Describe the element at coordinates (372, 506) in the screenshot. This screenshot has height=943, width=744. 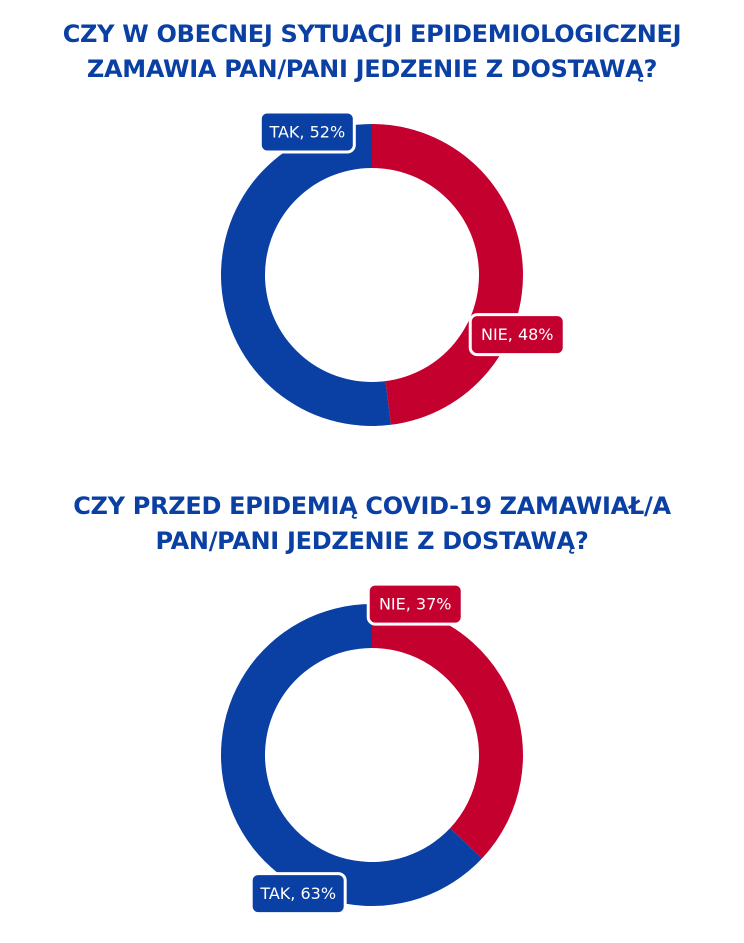
I see `chart-2-title-line-1: CZY PRZED EPIDEMIĄ COVID-19 ZAMAWIAŁ/A` at that location.